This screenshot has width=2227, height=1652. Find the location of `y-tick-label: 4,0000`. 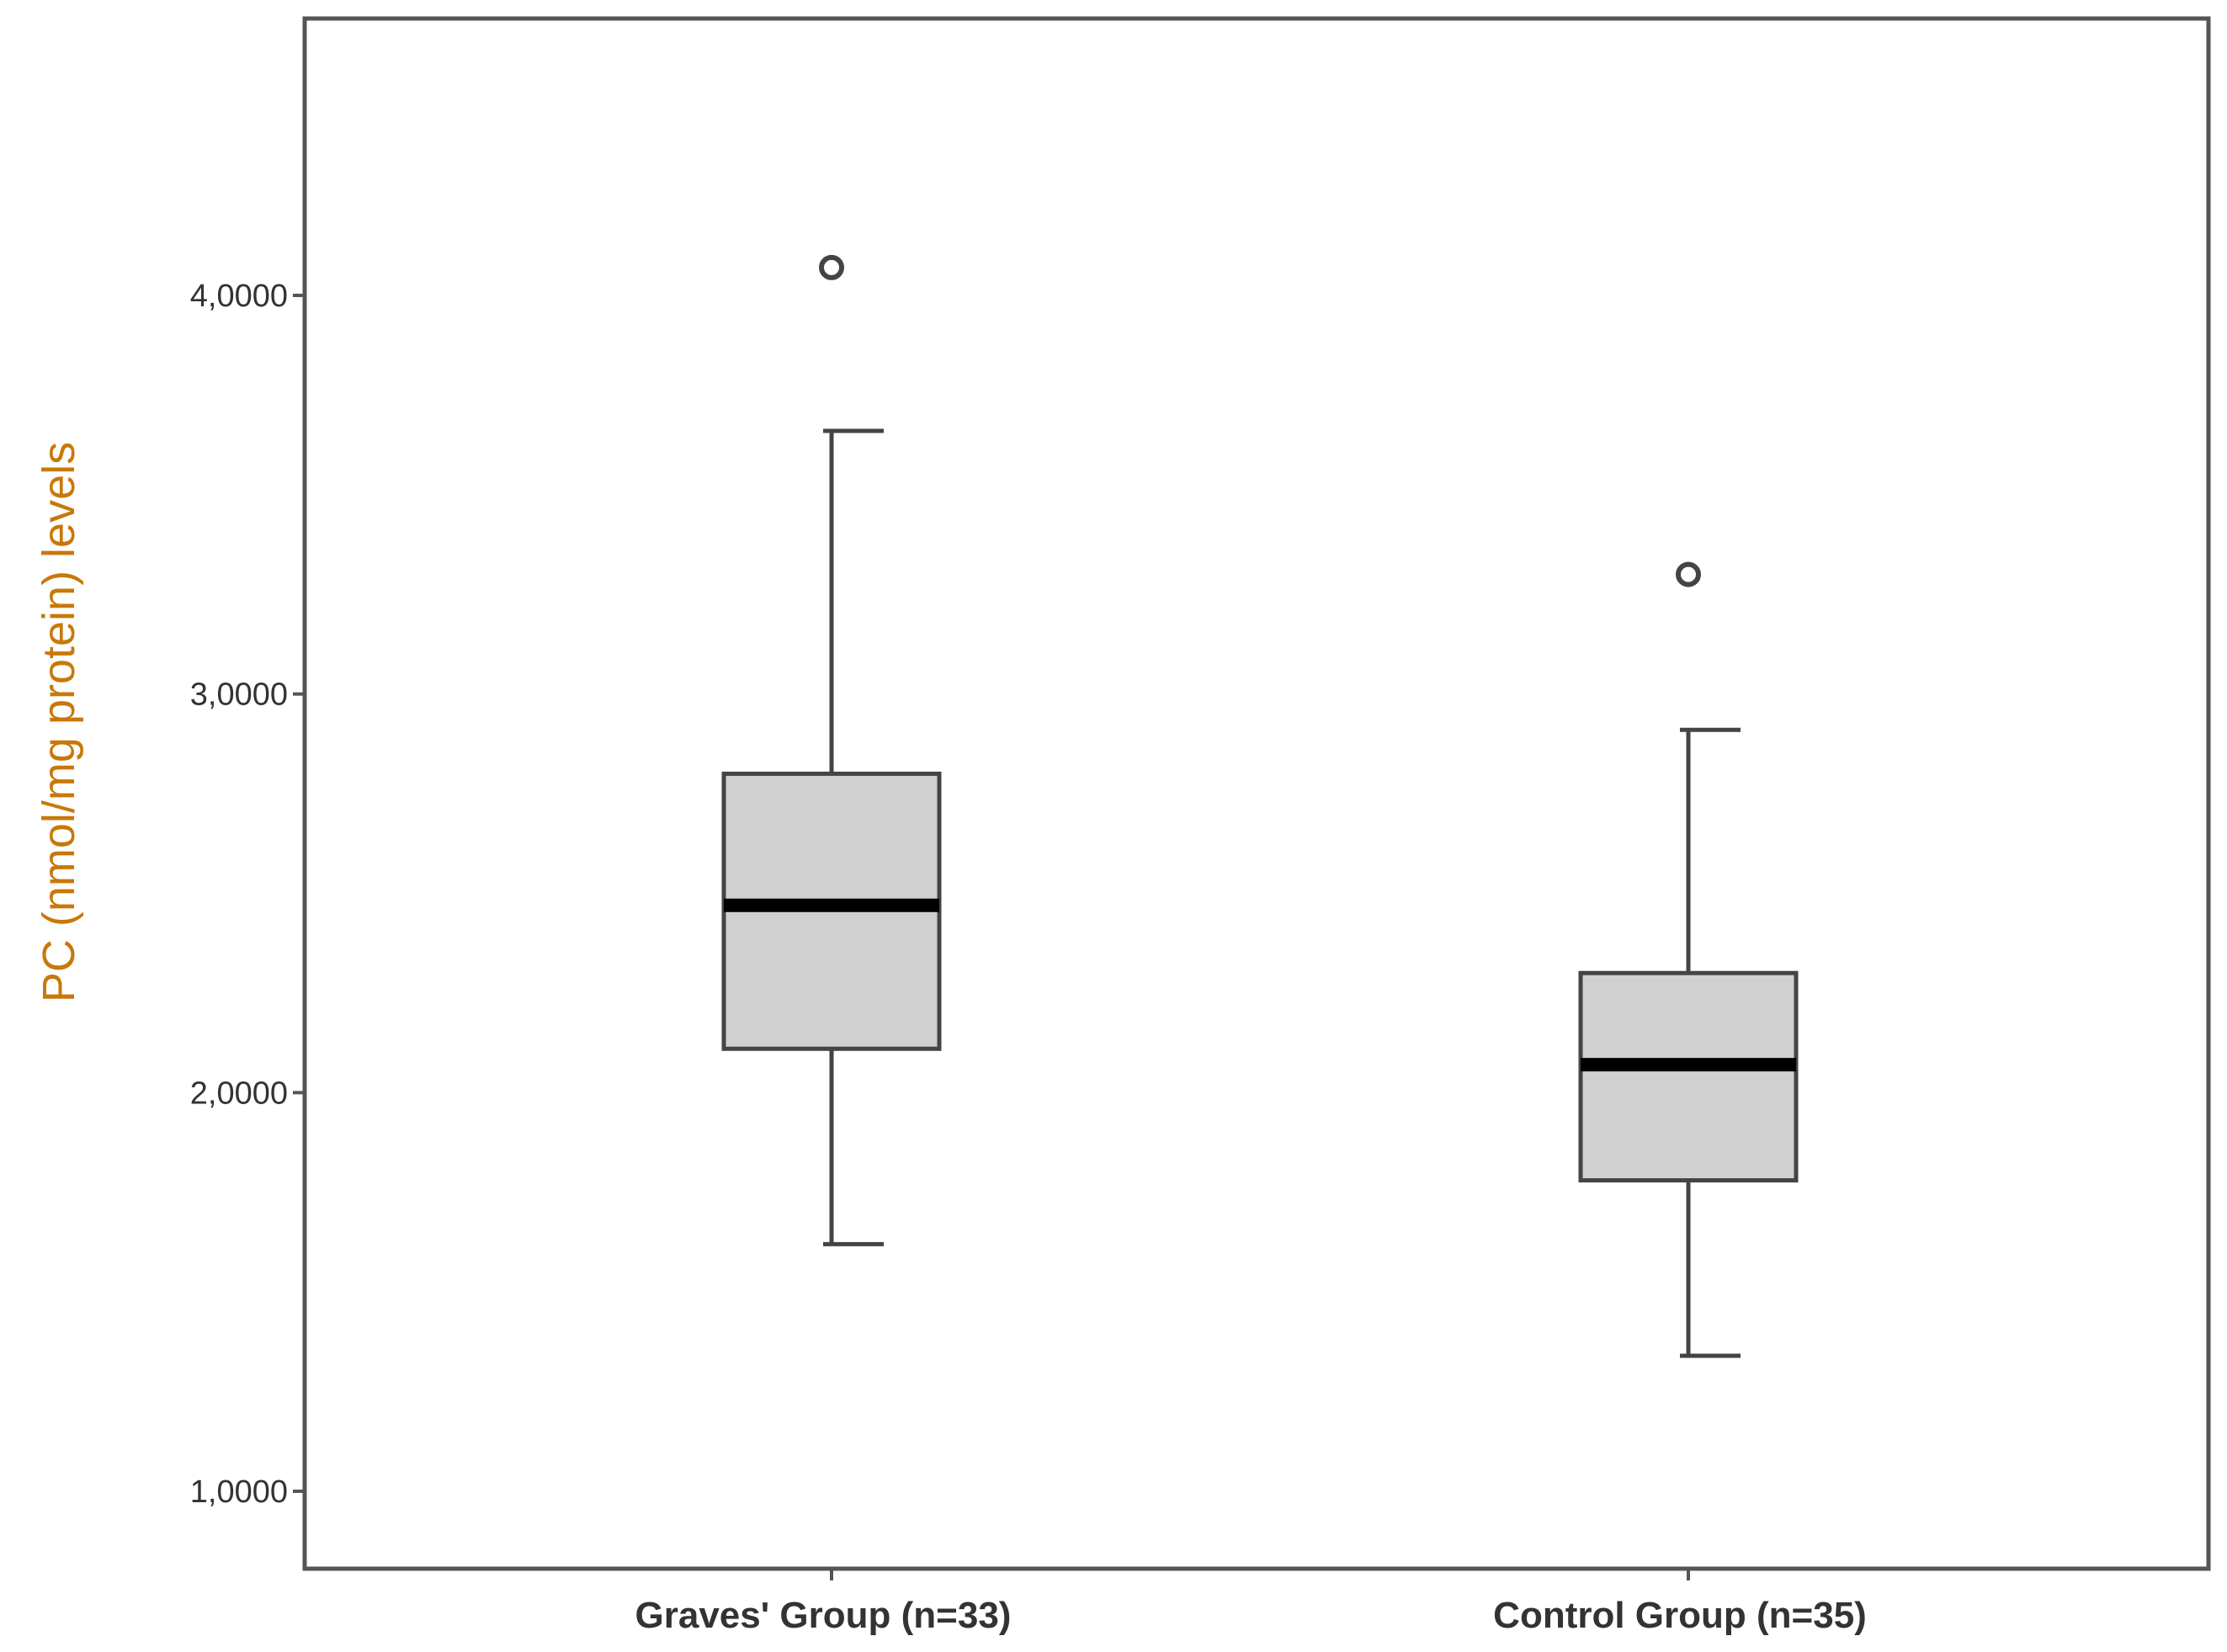

y-tick-label: 4,0000 is located at coordinates (239, 296).